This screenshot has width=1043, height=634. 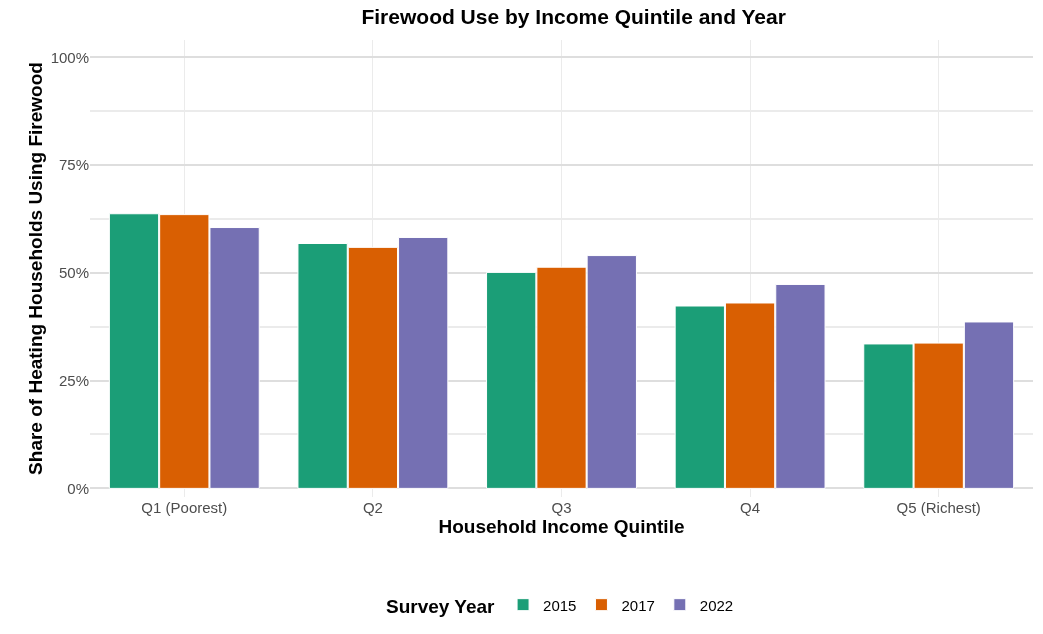 I want to click on legend-label: 2017, so click(x=638, y=605).